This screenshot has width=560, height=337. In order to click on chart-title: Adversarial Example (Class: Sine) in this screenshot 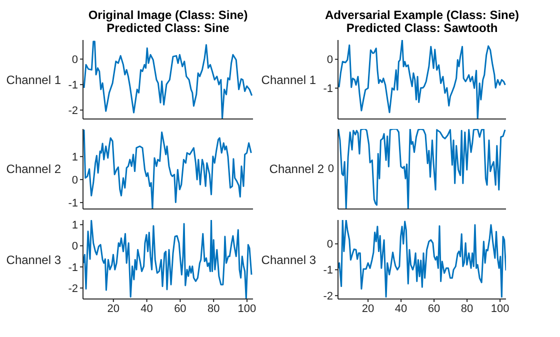, I will do `click(422, 15)`.